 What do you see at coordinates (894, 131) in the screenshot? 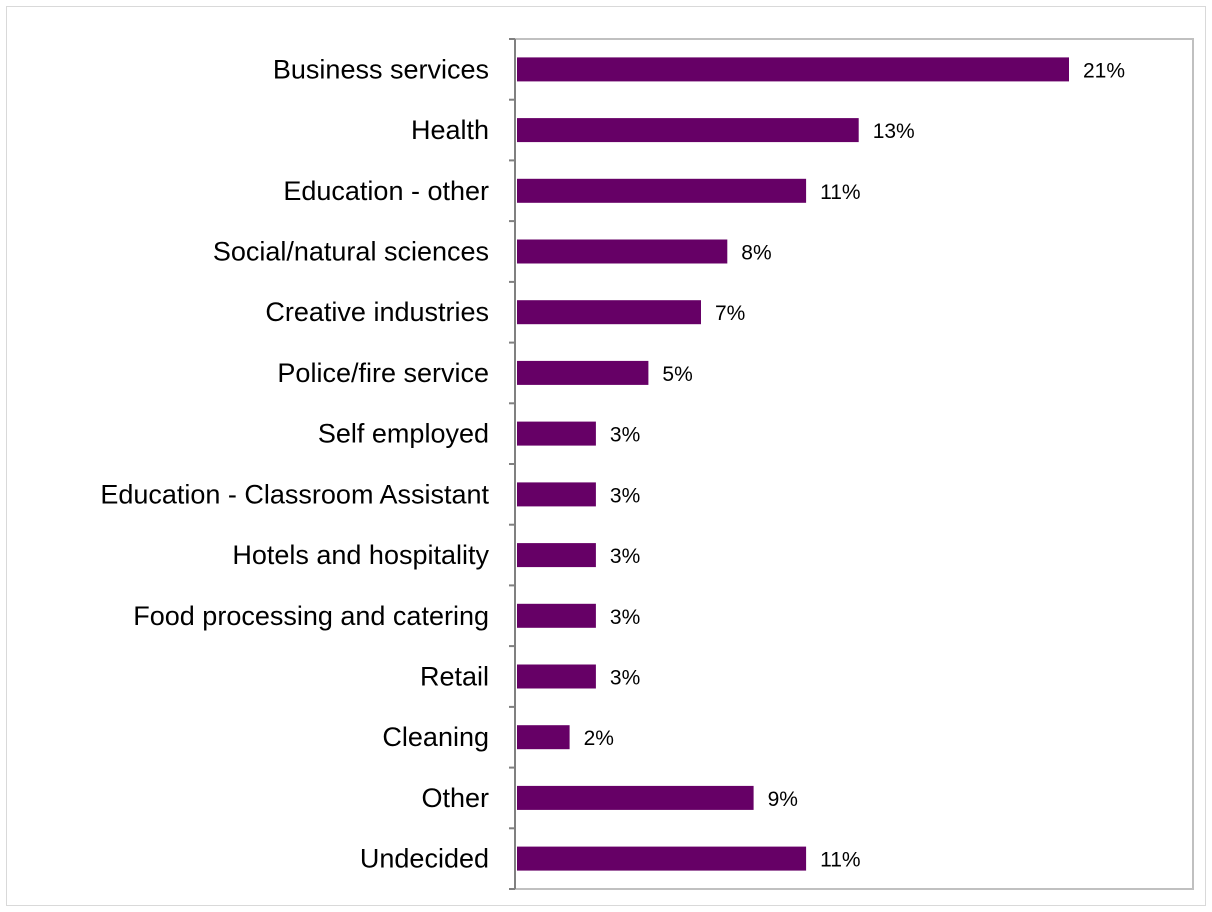
I see `value-label: 13%` at bounding box center [894, 131].